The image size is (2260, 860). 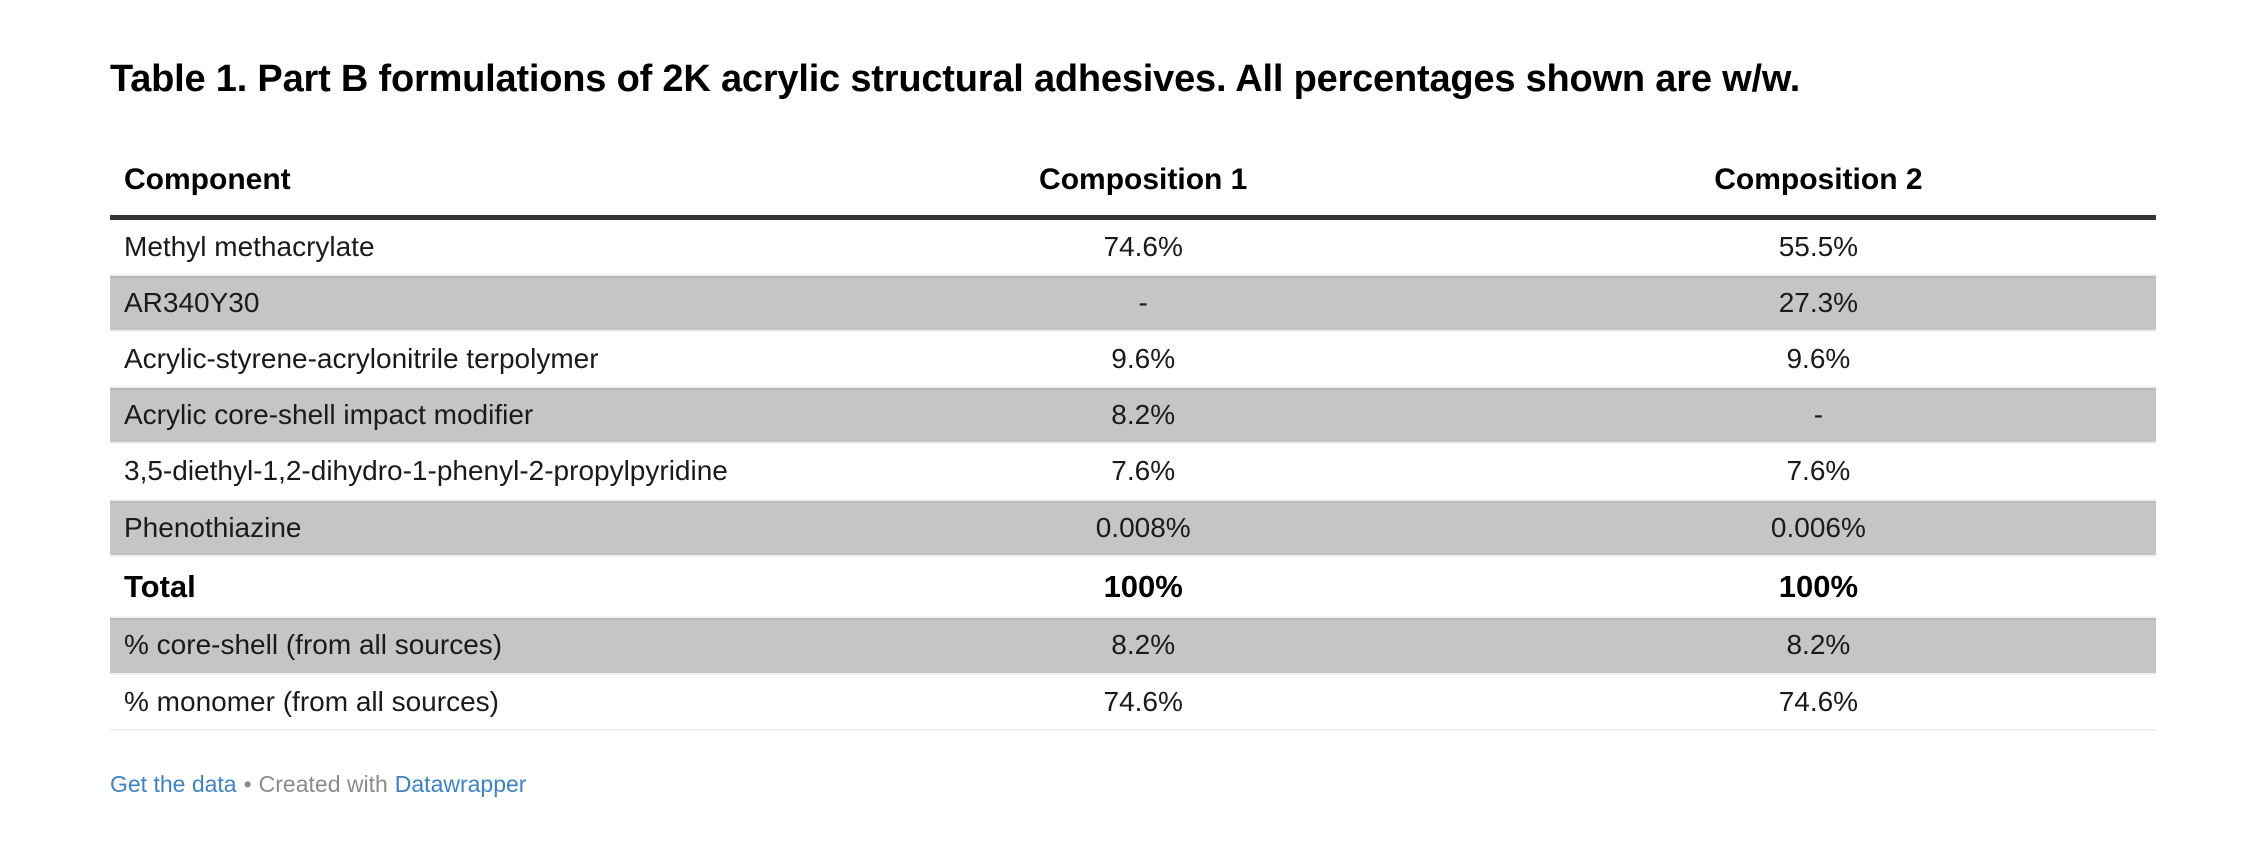 What do you see at coordinates (323, 783) in the screenshot?
I see `created-with-label: Created with` at bounding box center [323, 783].